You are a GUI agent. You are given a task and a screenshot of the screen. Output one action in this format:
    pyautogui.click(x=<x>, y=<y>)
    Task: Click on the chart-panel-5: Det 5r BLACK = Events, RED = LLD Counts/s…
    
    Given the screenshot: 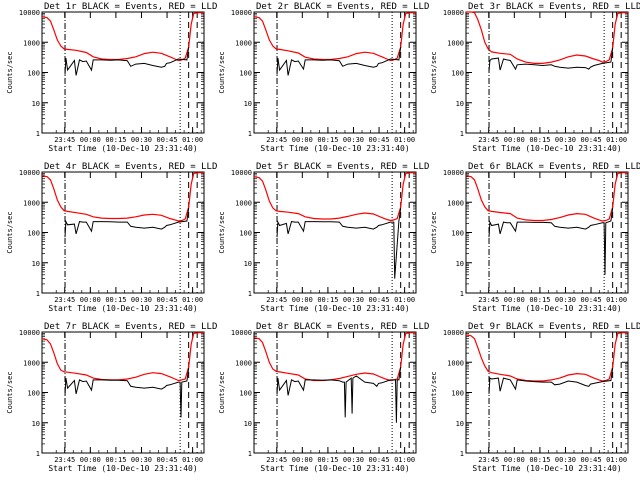 What is the action you would take?
    pyautogui.click(x=323, y=237)
    